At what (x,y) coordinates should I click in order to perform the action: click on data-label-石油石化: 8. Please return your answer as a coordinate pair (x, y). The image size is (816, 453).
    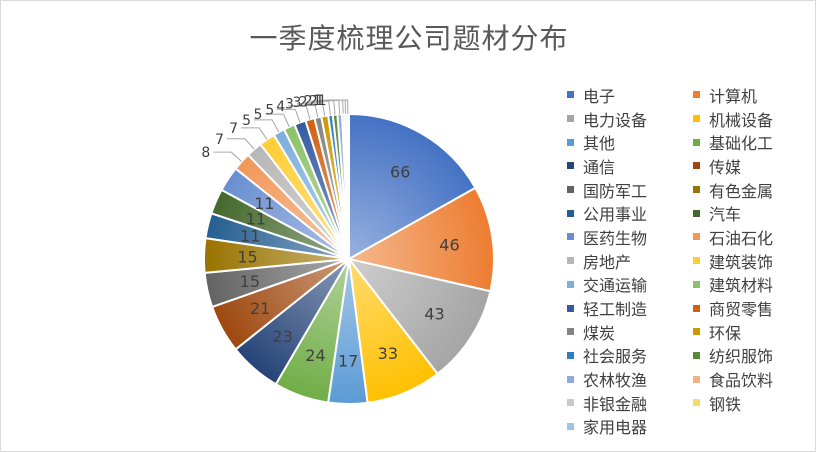
    Looking at the image, I should click on (205, 153).